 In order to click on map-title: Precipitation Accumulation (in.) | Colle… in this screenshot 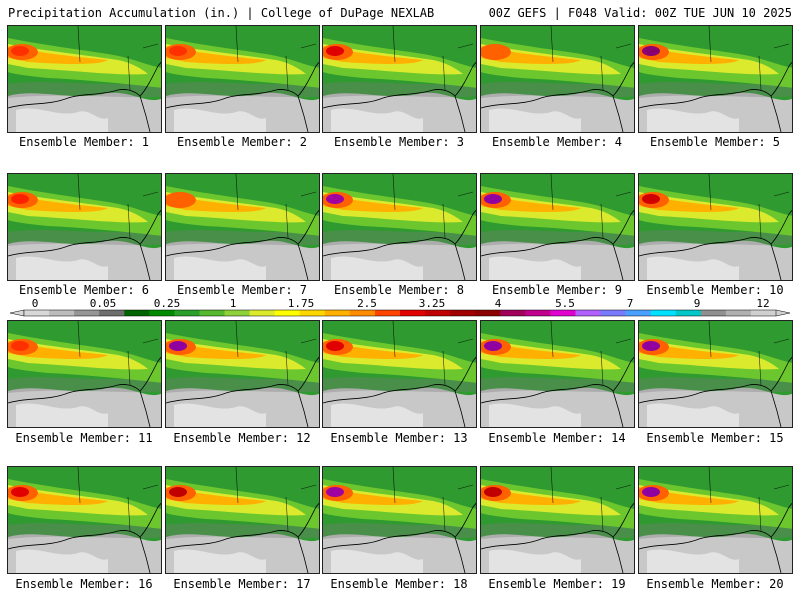, I will do `click(221, 13)`.